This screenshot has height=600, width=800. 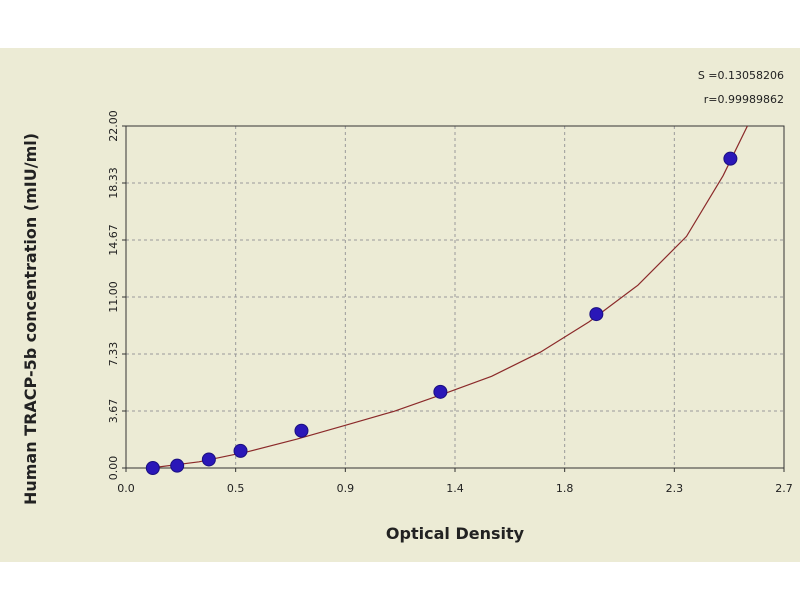 I want to click on y-tick-label: 22.00, so click(x=113, y=126).